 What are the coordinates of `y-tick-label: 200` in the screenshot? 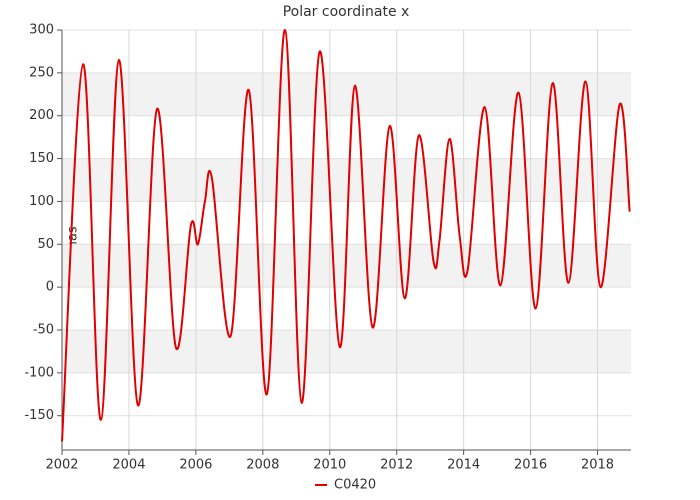 It's located at (41, 115).